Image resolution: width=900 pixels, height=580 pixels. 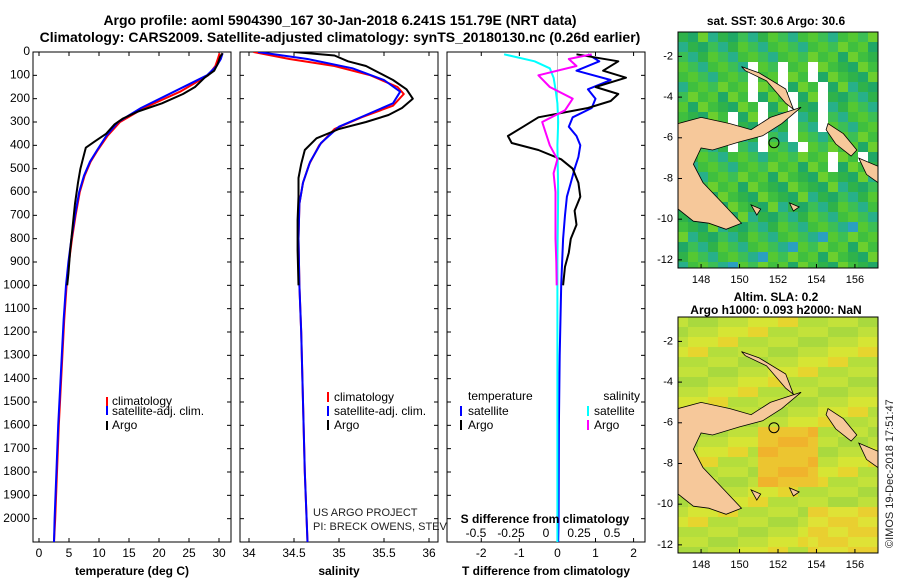 What do you see at coordinates (339, 571) in the screenshot?
I see `salinity-x-label: salinity` at bounding box center [339, 571].